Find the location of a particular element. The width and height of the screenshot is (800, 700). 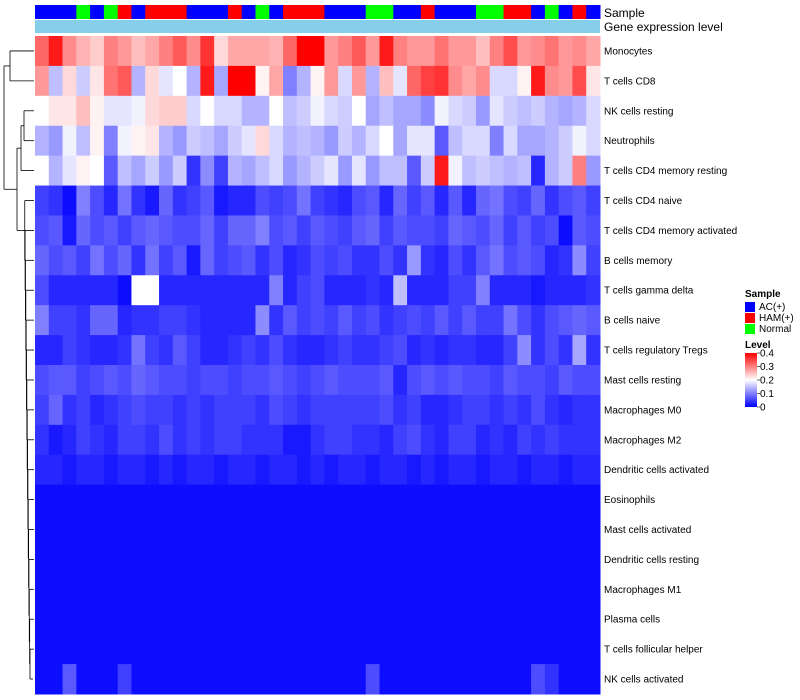

legend-entry-label: HAM(+) is located at coordinates (776, 318).